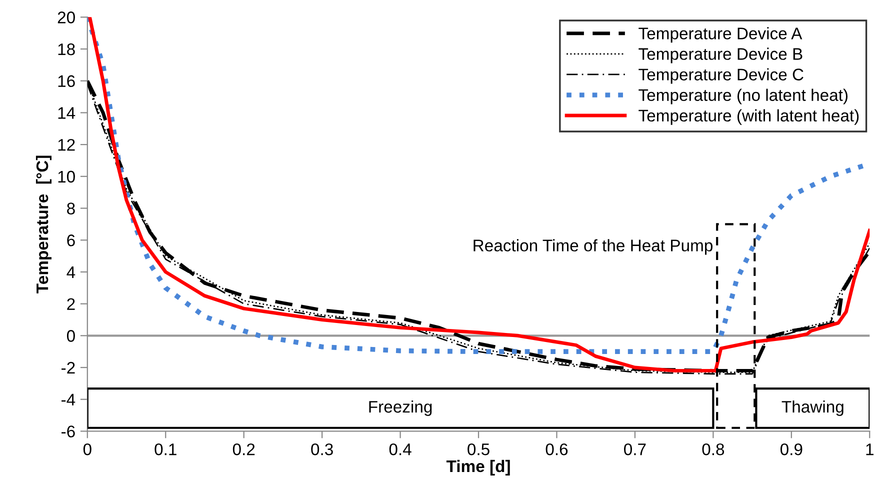 This screenshot has width=874, height=490. Describe the element at coordinates (70, 336) in the screenshot. I see `y-tick-label: 0` at that location.